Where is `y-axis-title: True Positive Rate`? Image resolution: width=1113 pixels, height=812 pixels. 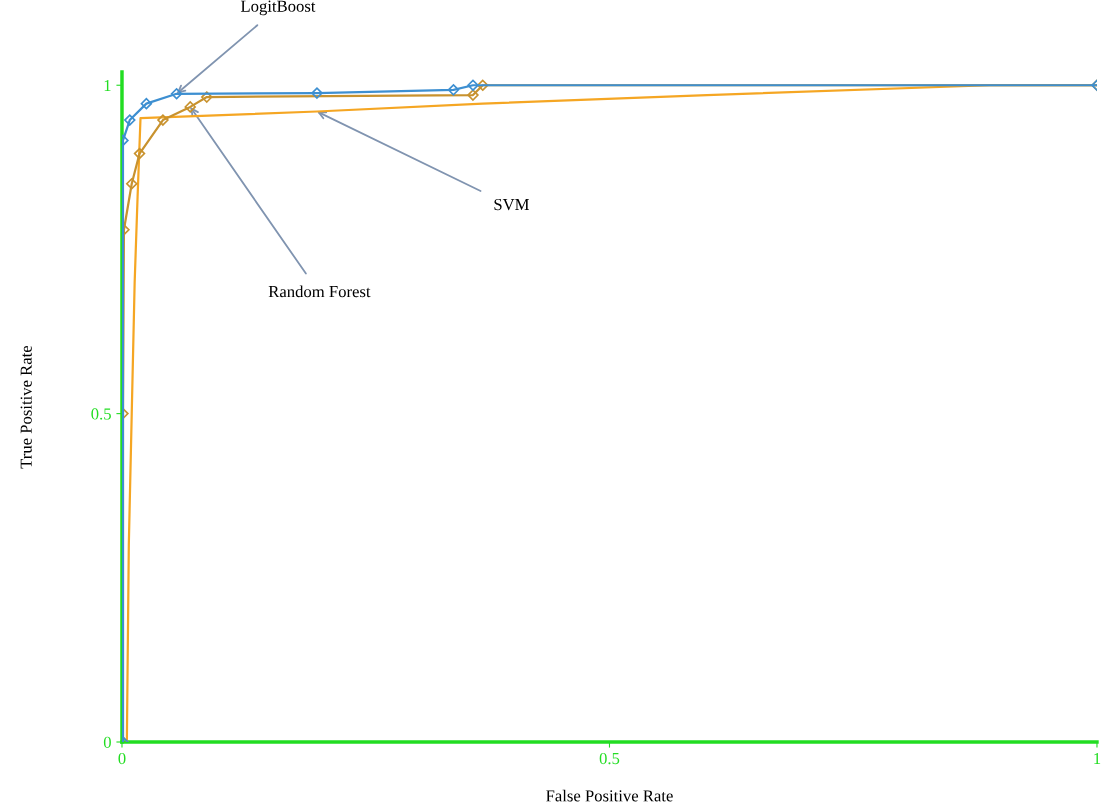
y-axis-title: True Positive Rate is located at coordinates (26, 407).